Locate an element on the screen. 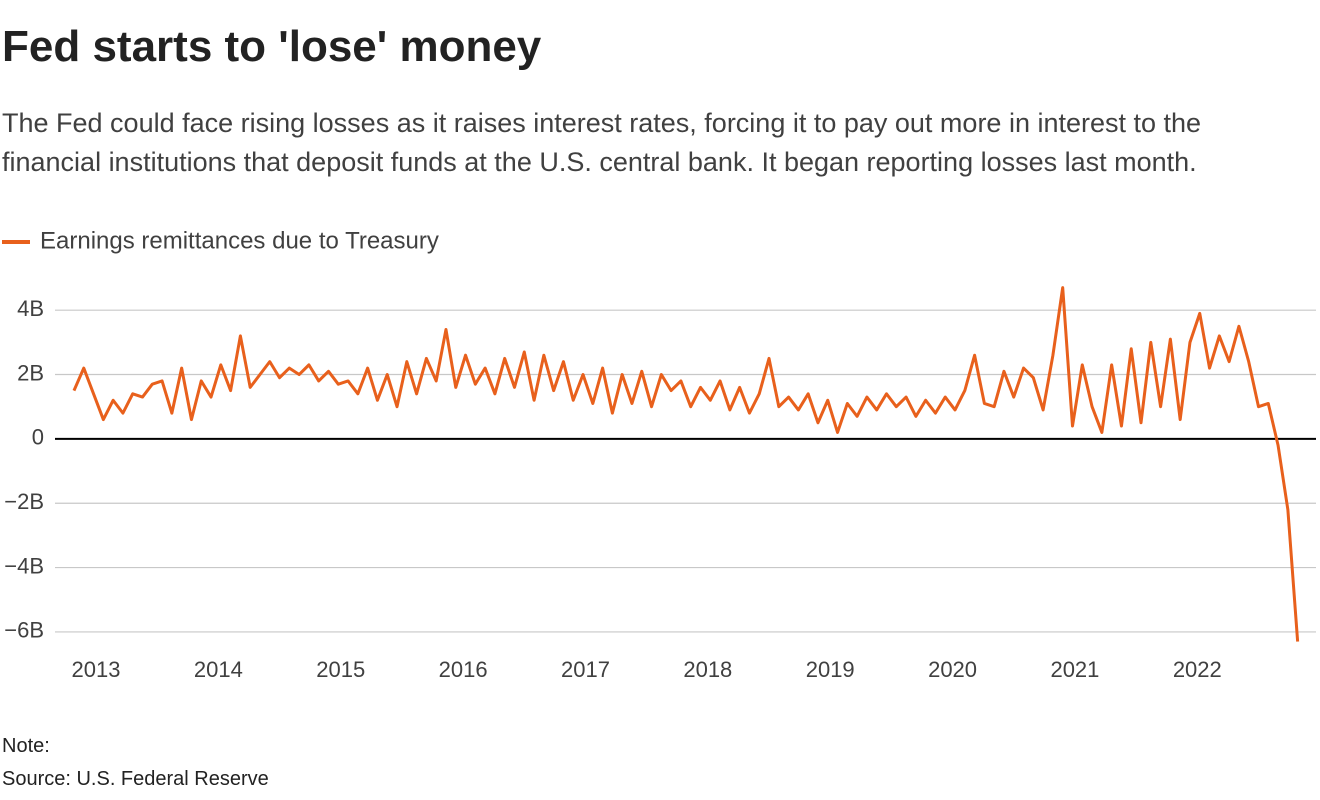 Image resolution: width=1320 pixels, height=800 pixels. y-tick-label: 0 is located at coordinates (38, 437).